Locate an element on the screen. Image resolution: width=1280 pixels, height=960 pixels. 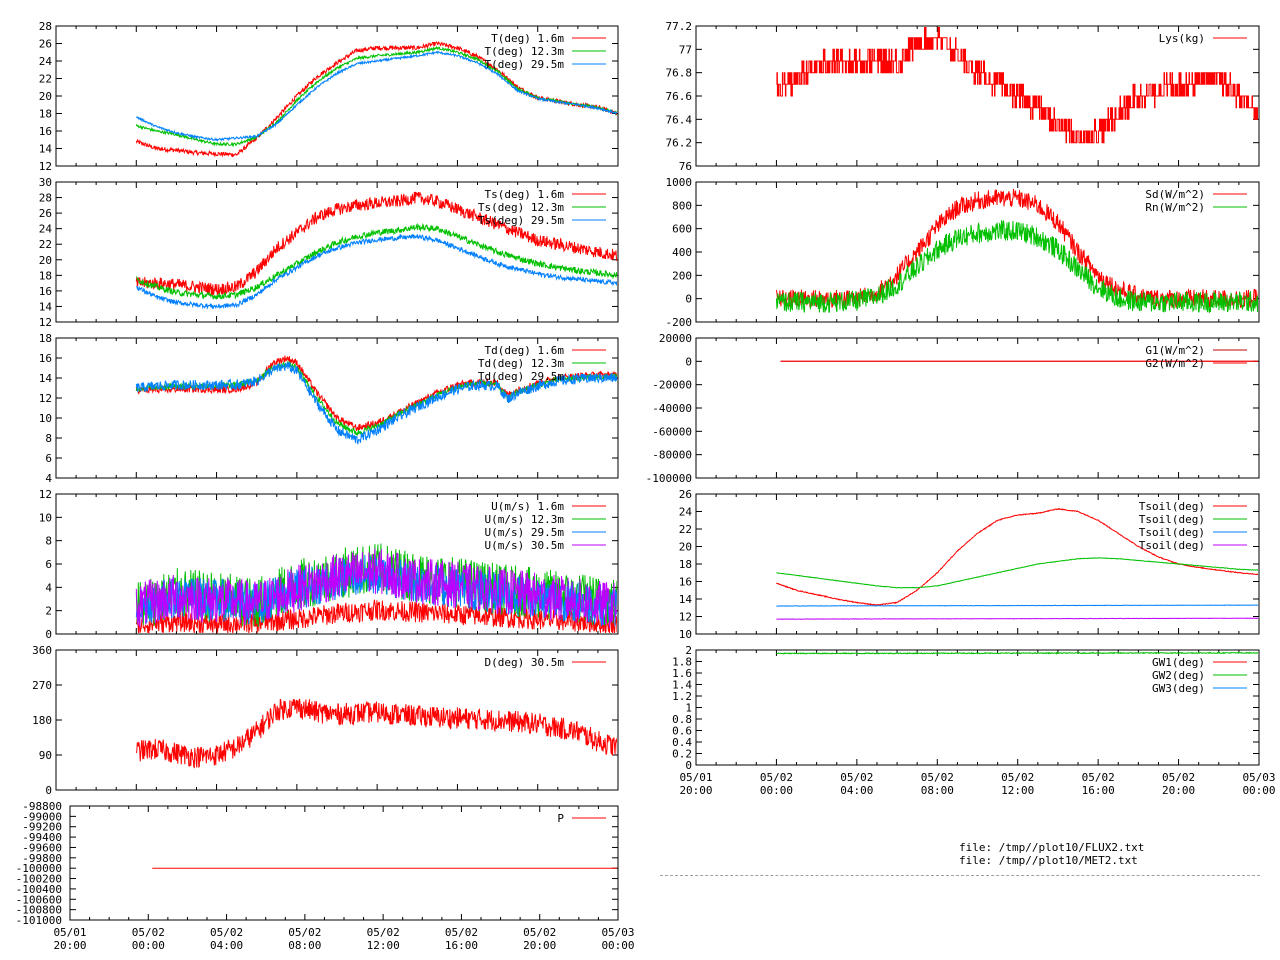
legend-label: Td(deg) 12.3m is located at coordinates (521, 363).